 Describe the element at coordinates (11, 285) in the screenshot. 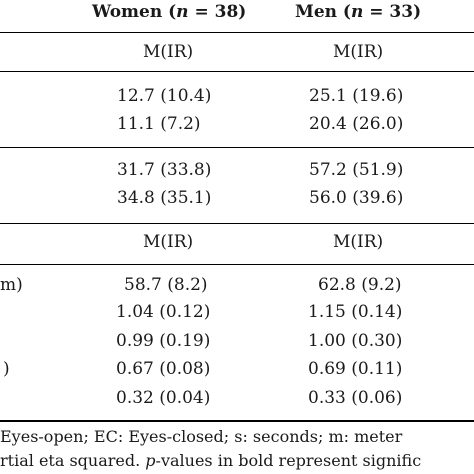

I see `group3-row1-label: m)` at that location.